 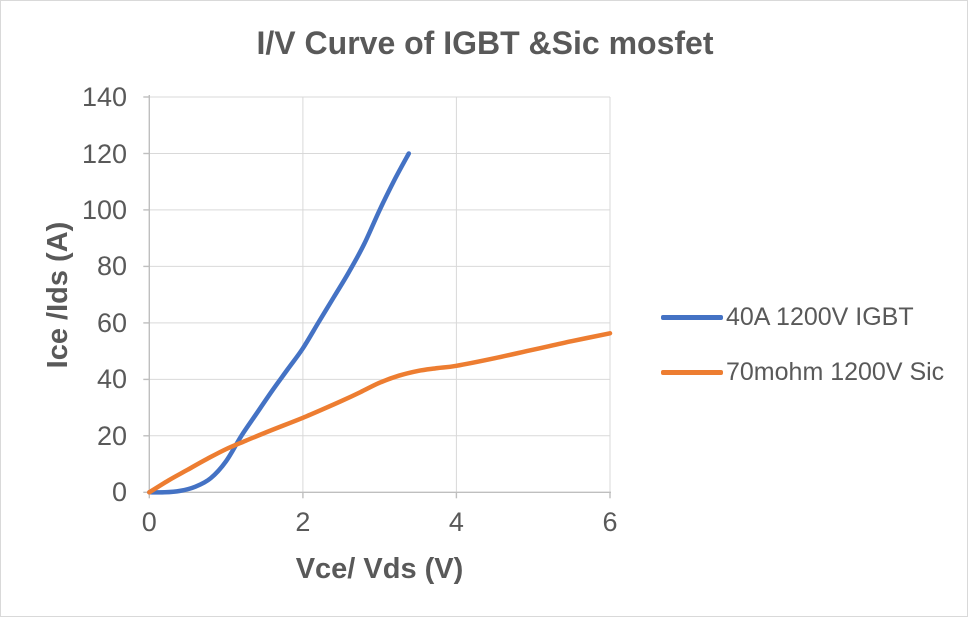 What do you see at coordinates (111, 266) in the screenshot?
I see `y-tick-label: 80` at bounding box center [111, 266].